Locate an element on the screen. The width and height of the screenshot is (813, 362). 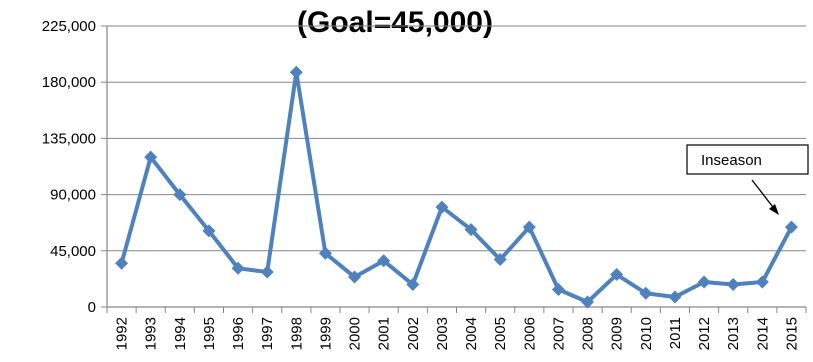
x-tick-label: 1999 is located at coordinates (325, 333).